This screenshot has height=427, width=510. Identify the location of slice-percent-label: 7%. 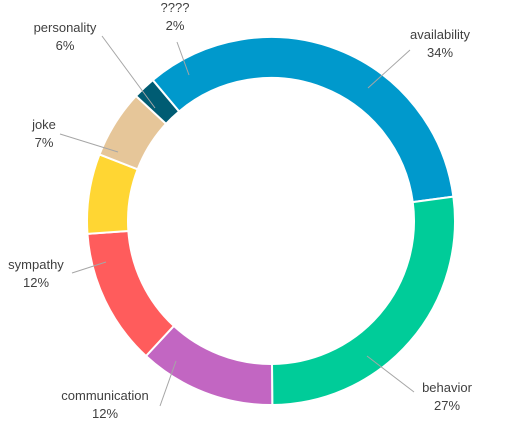
(44, 142).